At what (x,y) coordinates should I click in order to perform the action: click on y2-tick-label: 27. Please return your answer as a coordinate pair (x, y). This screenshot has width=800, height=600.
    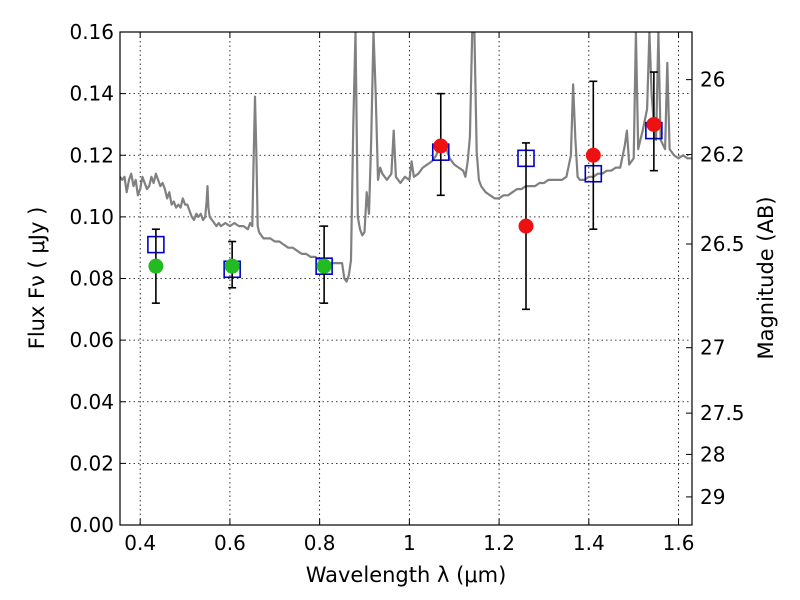
    Looking at the image, I should click on (712, 348).